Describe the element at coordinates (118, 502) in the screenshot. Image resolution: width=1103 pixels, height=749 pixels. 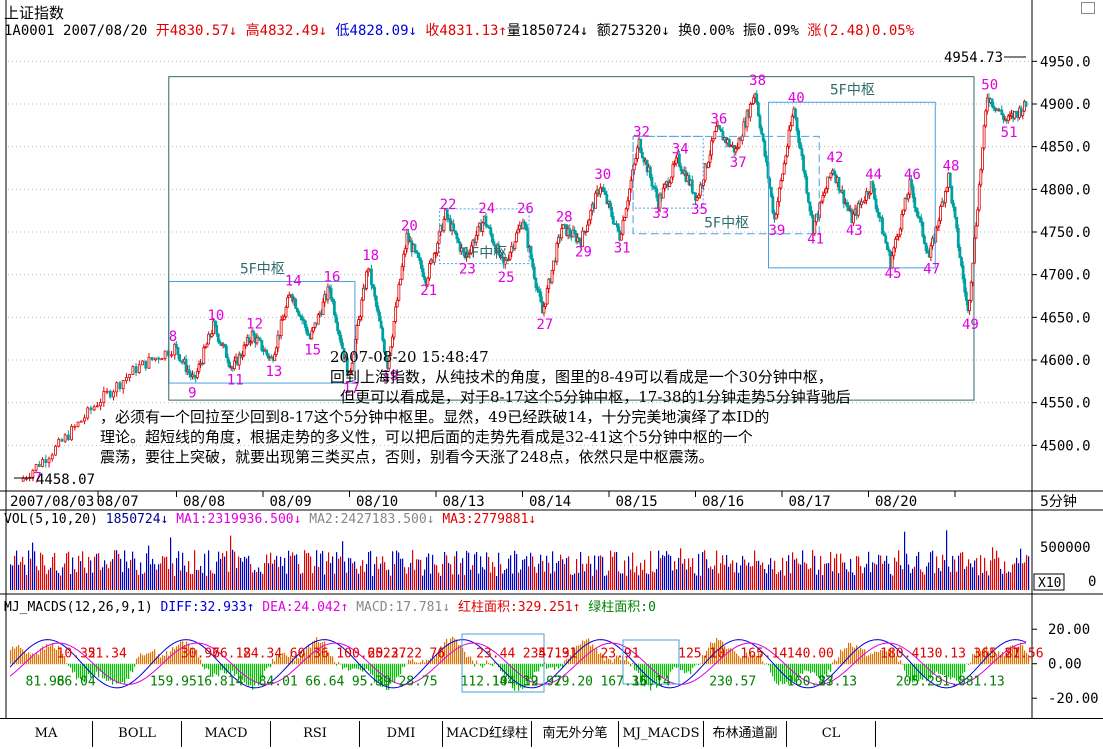
I see `date-tick-label: 08/07` at that location.